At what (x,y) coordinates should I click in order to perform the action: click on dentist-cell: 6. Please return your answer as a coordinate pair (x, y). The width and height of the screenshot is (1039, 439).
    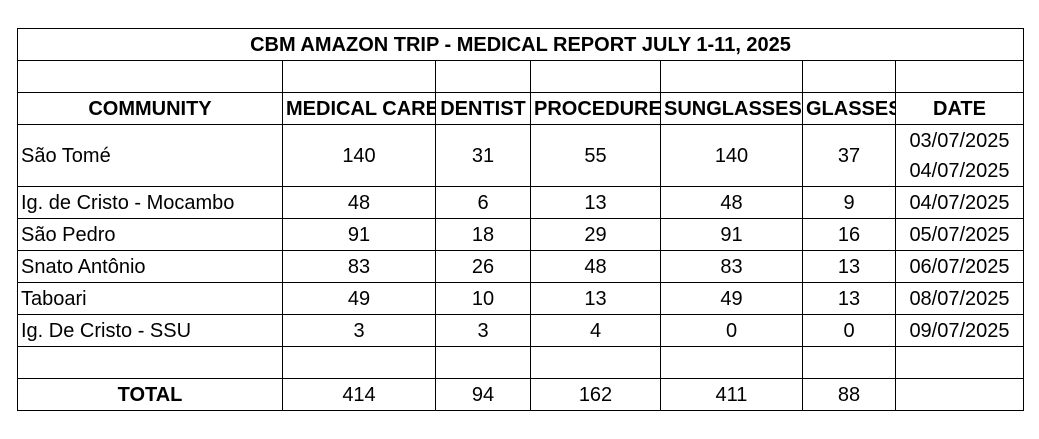
    Looking at the image, I should click on (483, 202).